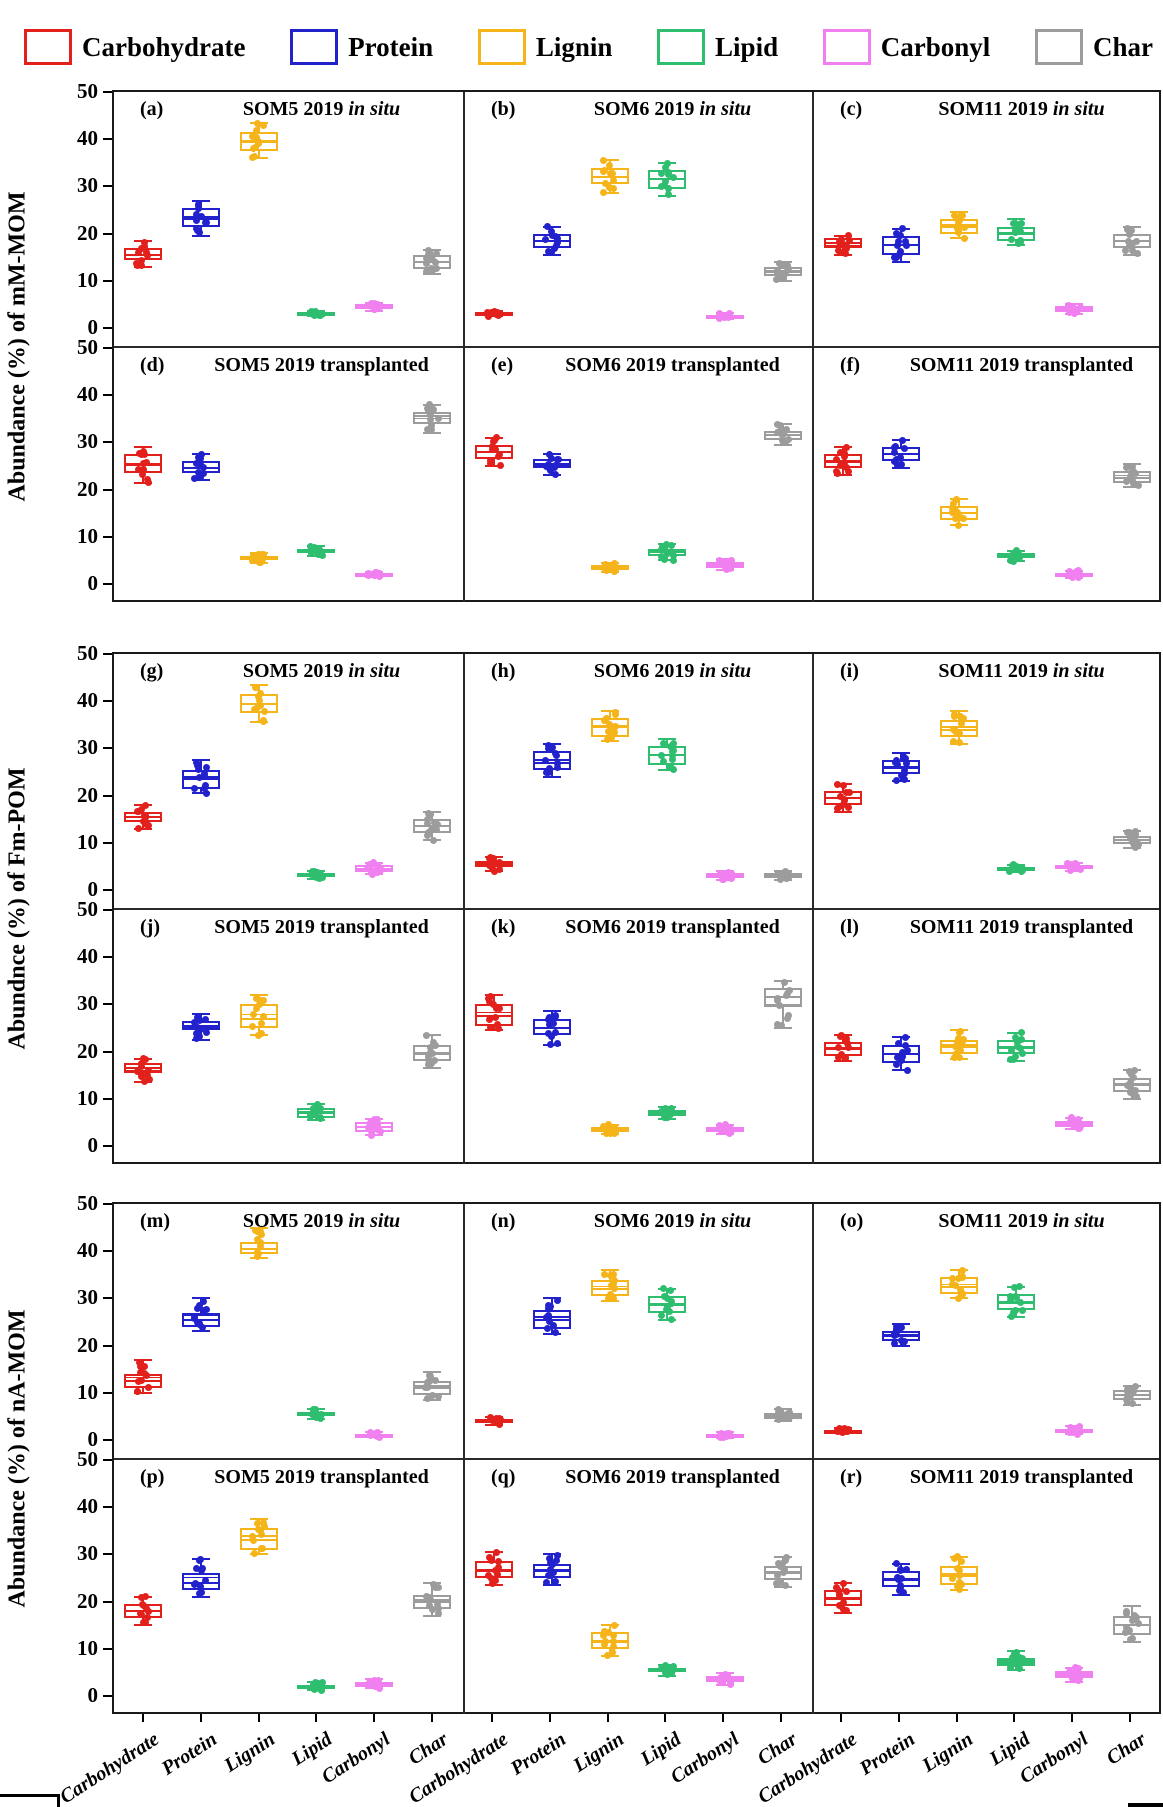  I want to click on panel-label: (f), so click(850, 365).